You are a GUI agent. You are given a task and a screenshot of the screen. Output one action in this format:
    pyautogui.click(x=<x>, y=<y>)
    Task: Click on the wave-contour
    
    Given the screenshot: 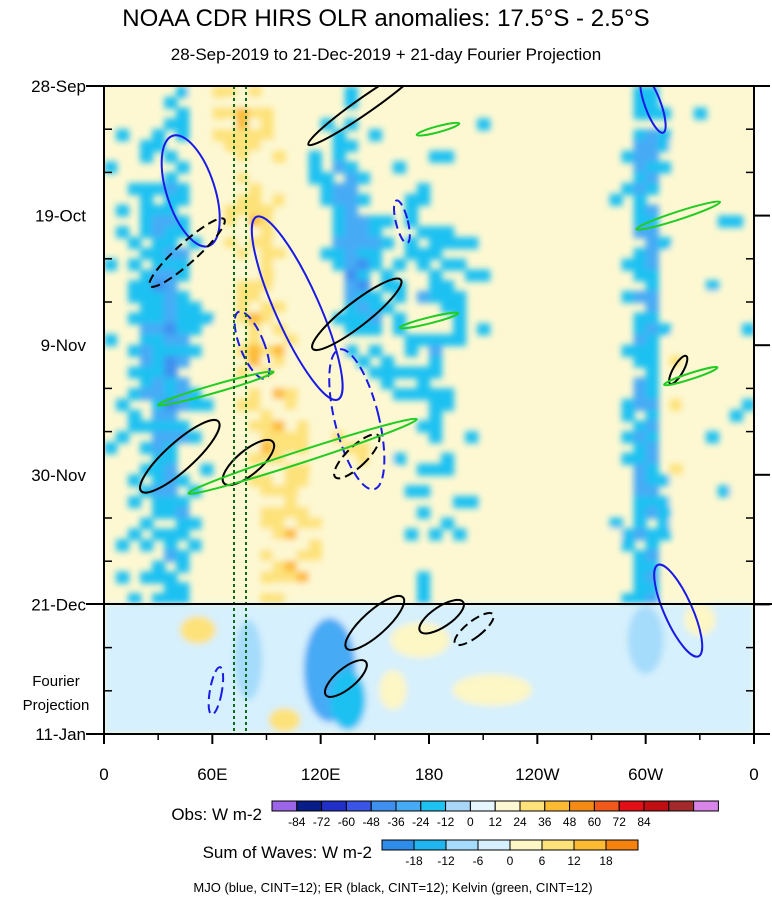 What is the action you would take?
    pyautogui.click(x=357, y=314)
    